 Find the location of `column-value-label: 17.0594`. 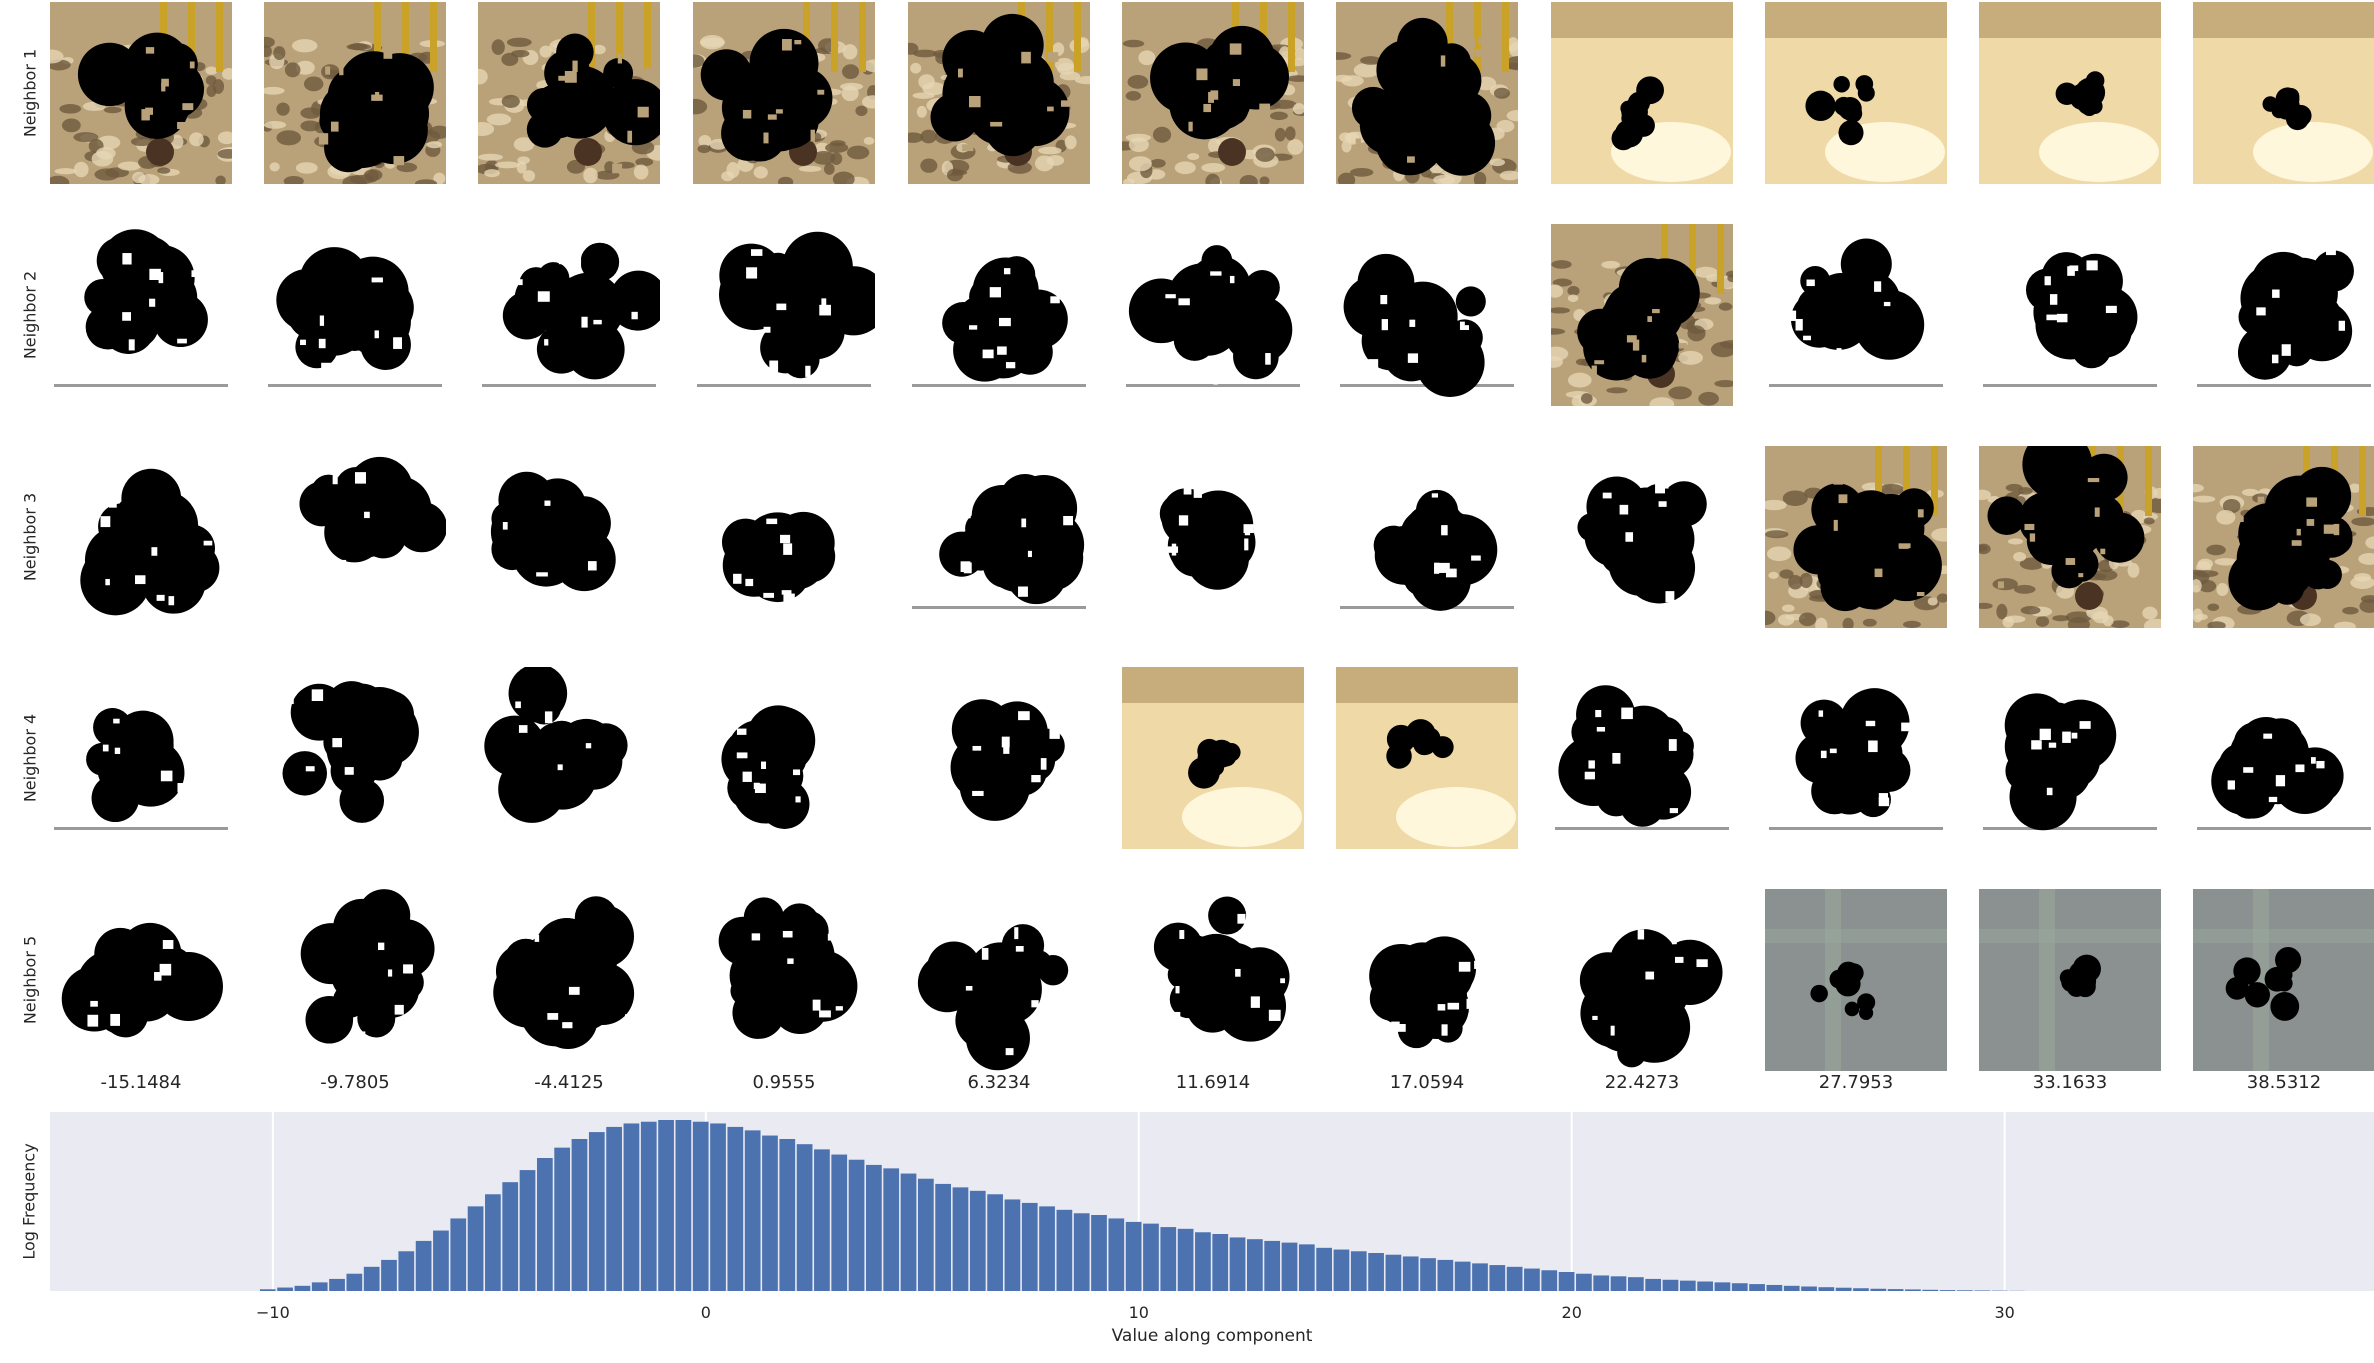

column-value-label: 17.0594 is located at coordinates (1427, 1082).